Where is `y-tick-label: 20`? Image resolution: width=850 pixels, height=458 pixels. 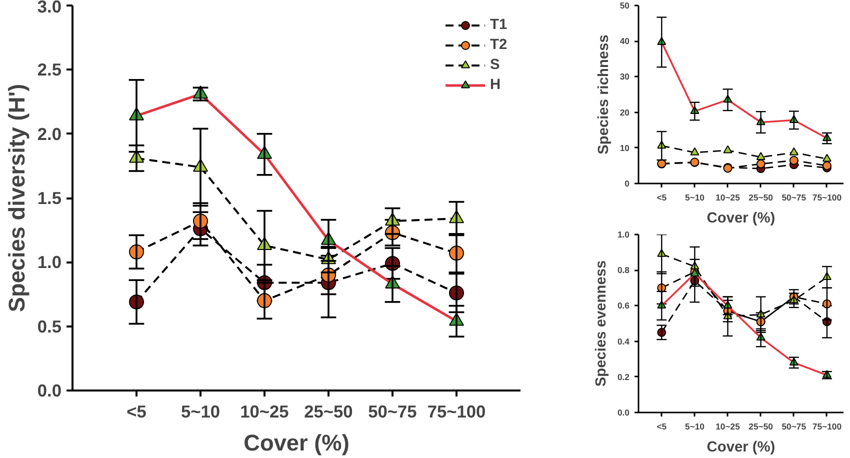
y-tick-label: 20 is located at coordinates (625, 112).